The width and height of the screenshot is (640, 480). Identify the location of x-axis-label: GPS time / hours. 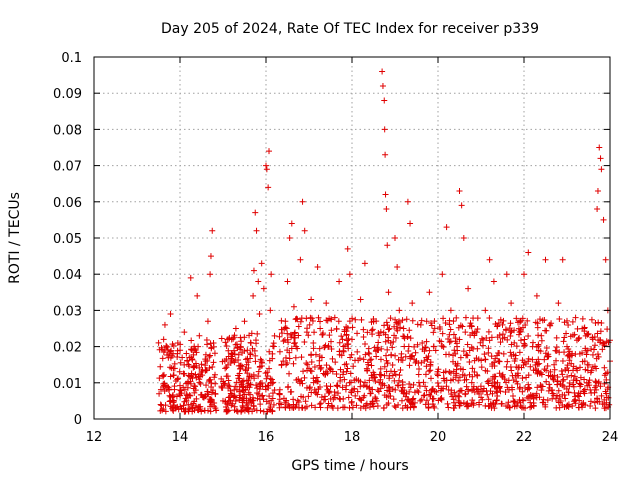
(349, 466).